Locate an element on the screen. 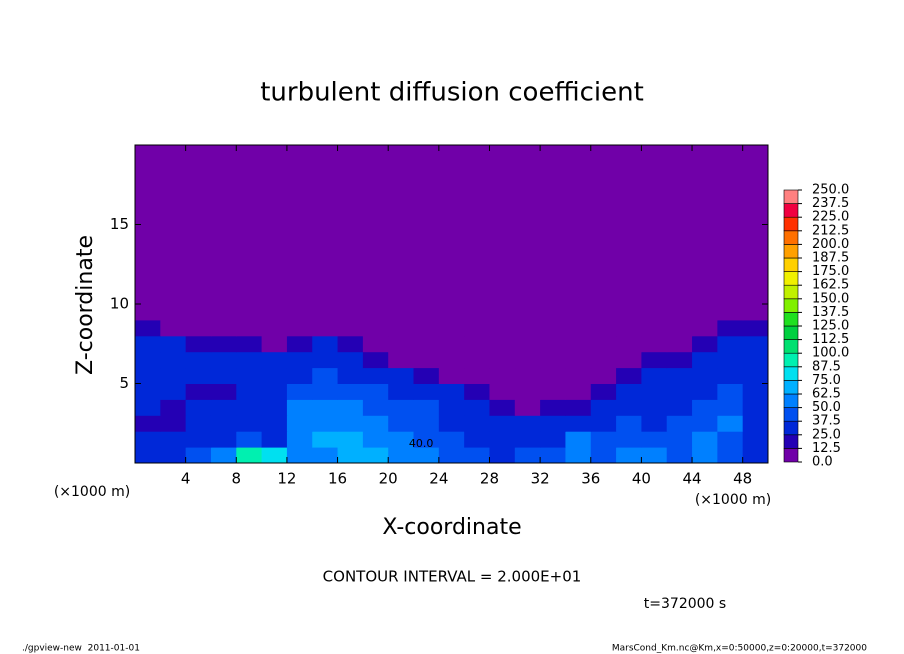 The image size is (904, 654). x-tick-label: 8 is located at coordinates (237, 479).